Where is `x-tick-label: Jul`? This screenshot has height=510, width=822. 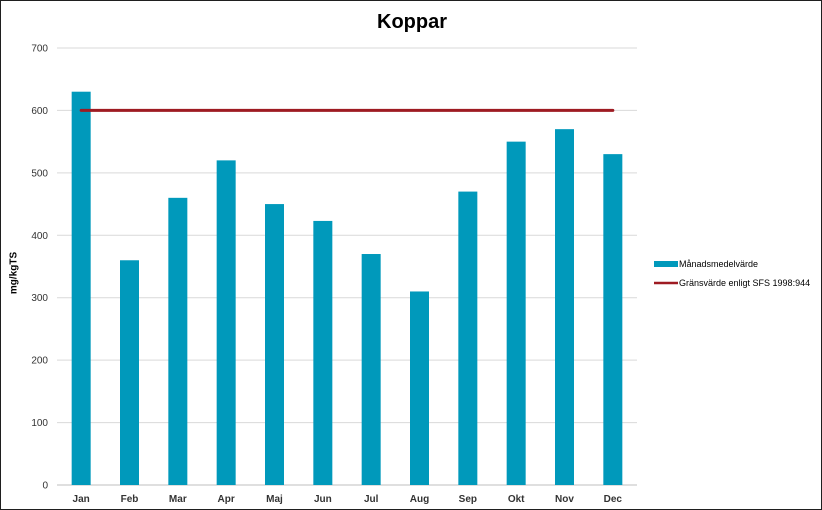 x-tick-label: Jul is located at coordinates (371, 499).